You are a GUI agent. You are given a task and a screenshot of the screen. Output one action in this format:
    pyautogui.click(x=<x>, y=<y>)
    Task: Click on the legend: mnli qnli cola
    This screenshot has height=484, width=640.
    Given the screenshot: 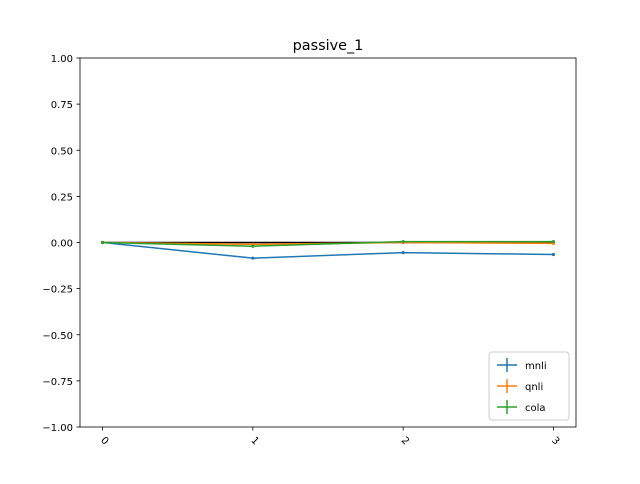 What is the action you would take?
    pyautogui.click(x=529, y=386)
    